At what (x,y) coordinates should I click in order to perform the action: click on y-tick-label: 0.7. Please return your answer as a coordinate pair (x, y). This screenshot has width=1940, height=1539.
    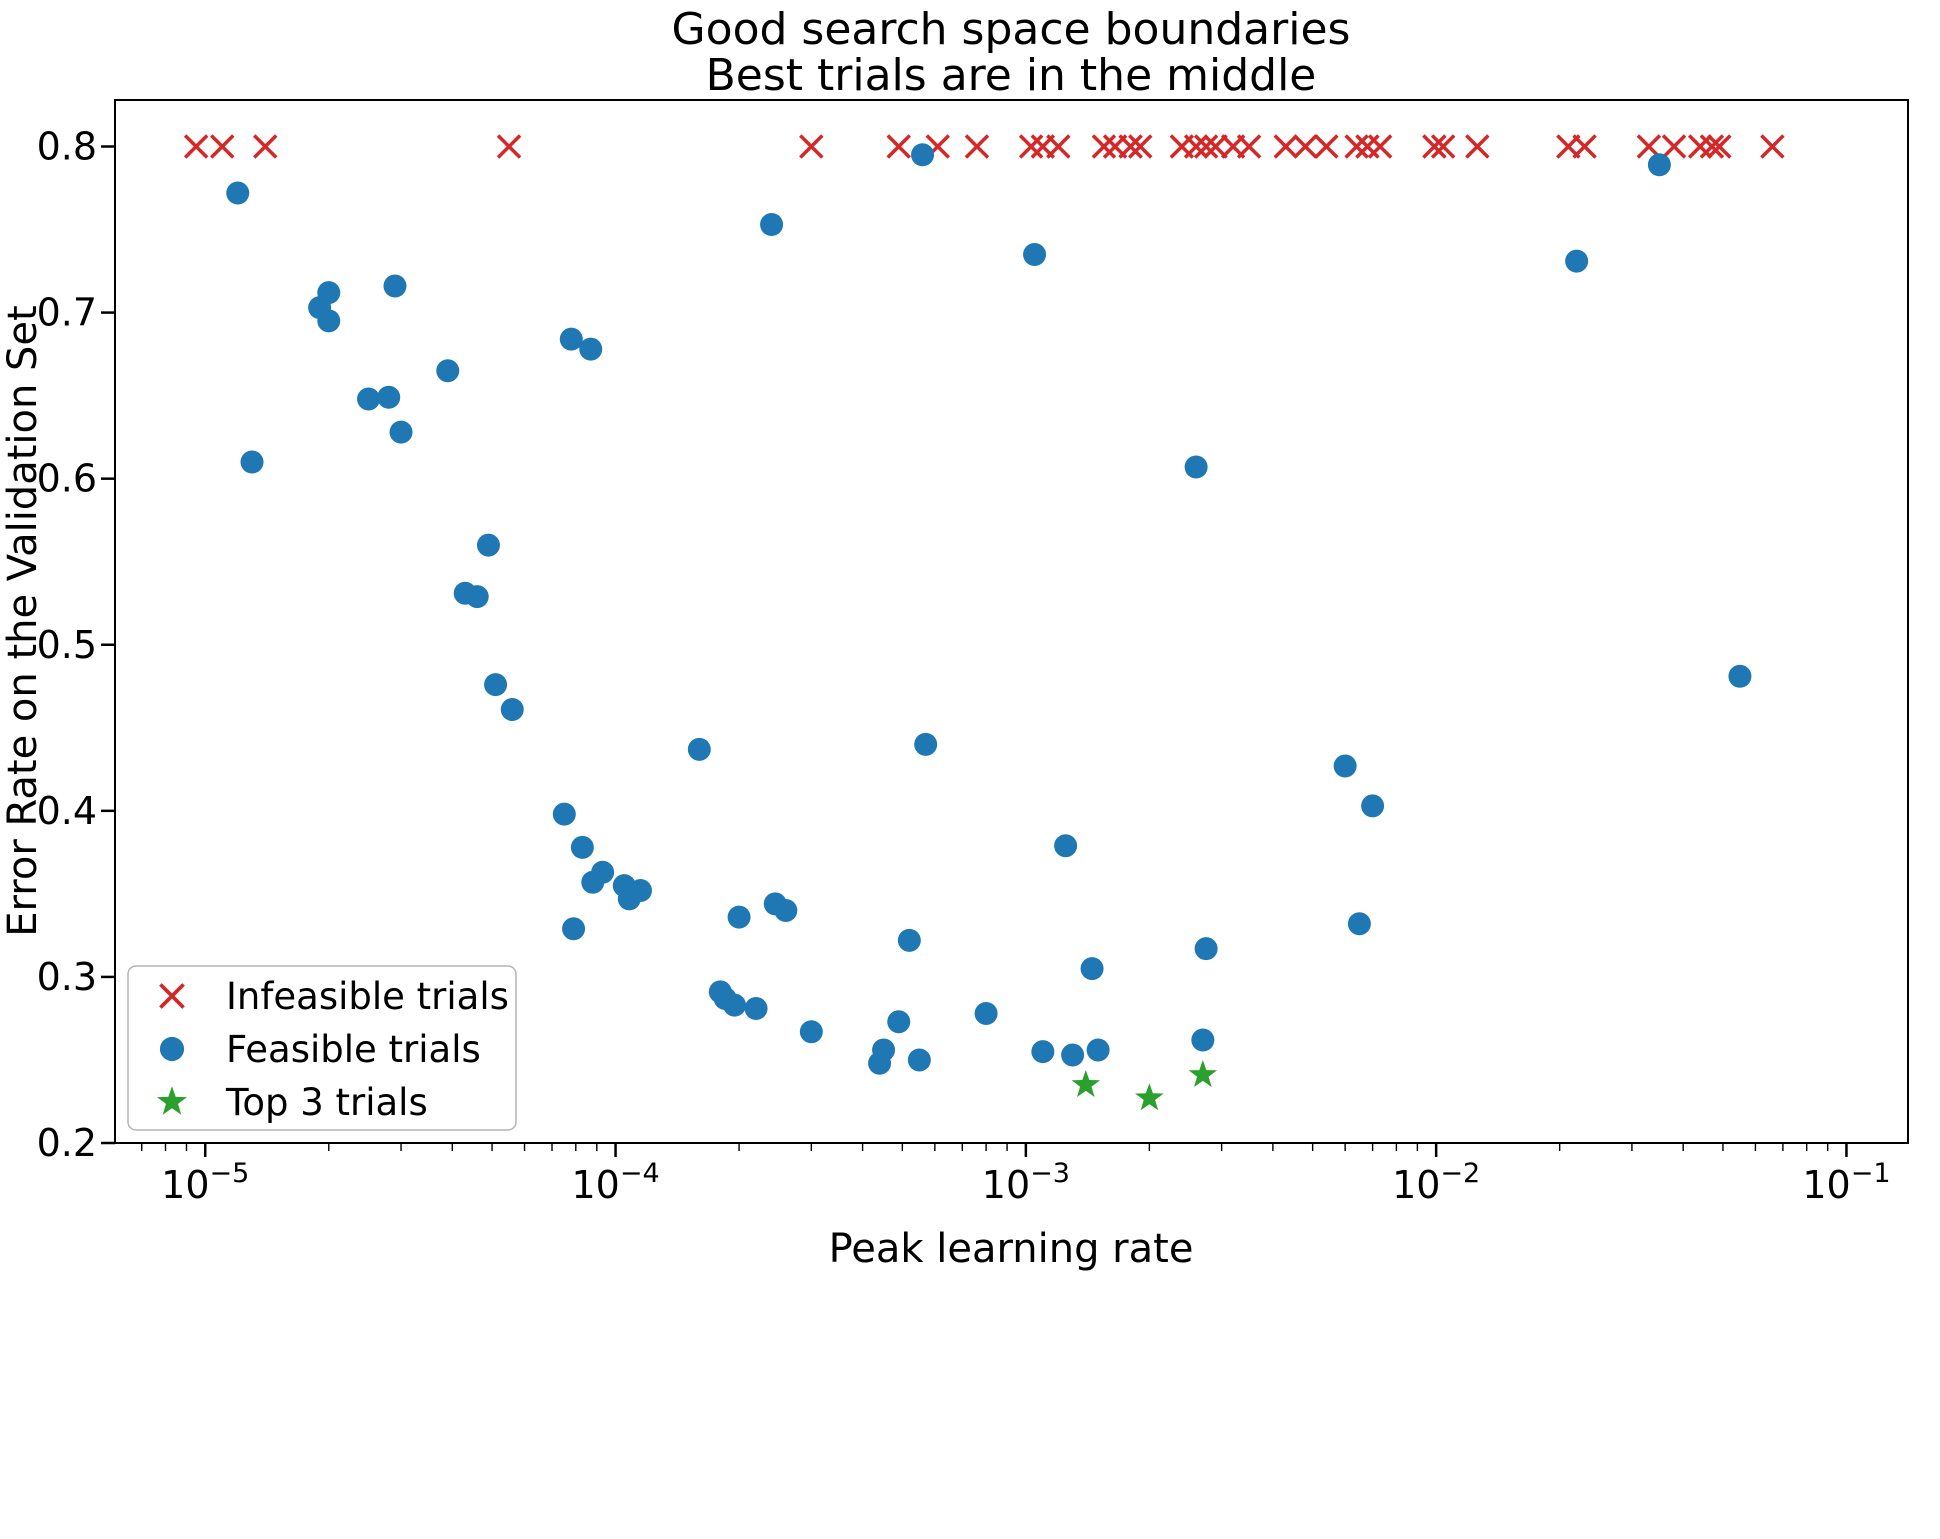
    Looking at the image, I should click on (67, 313).